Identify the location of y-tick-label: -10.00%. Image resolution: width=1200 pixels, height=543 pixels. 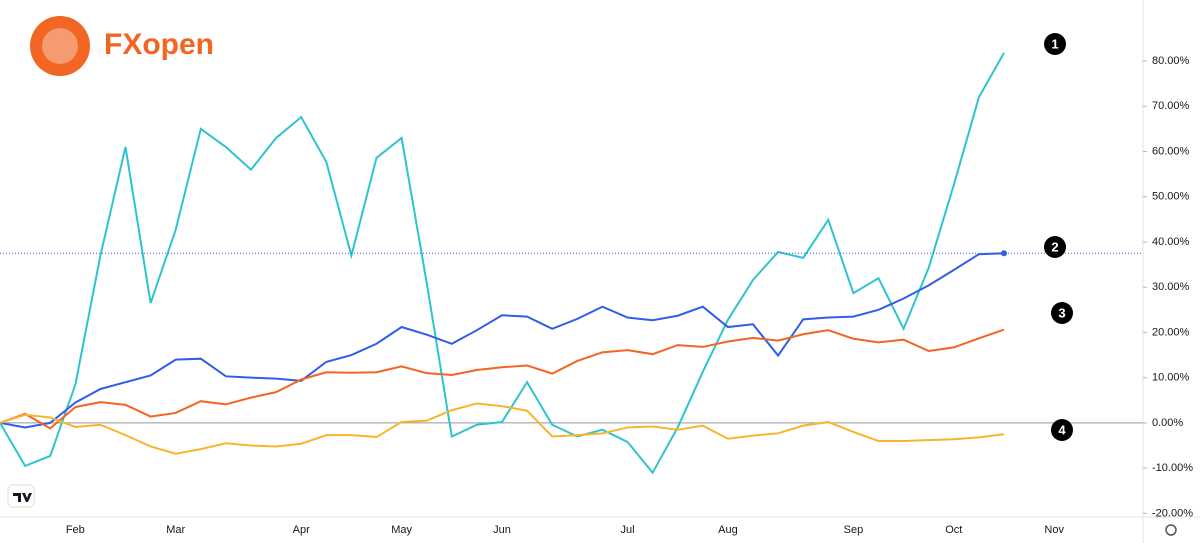
(1172, 468).